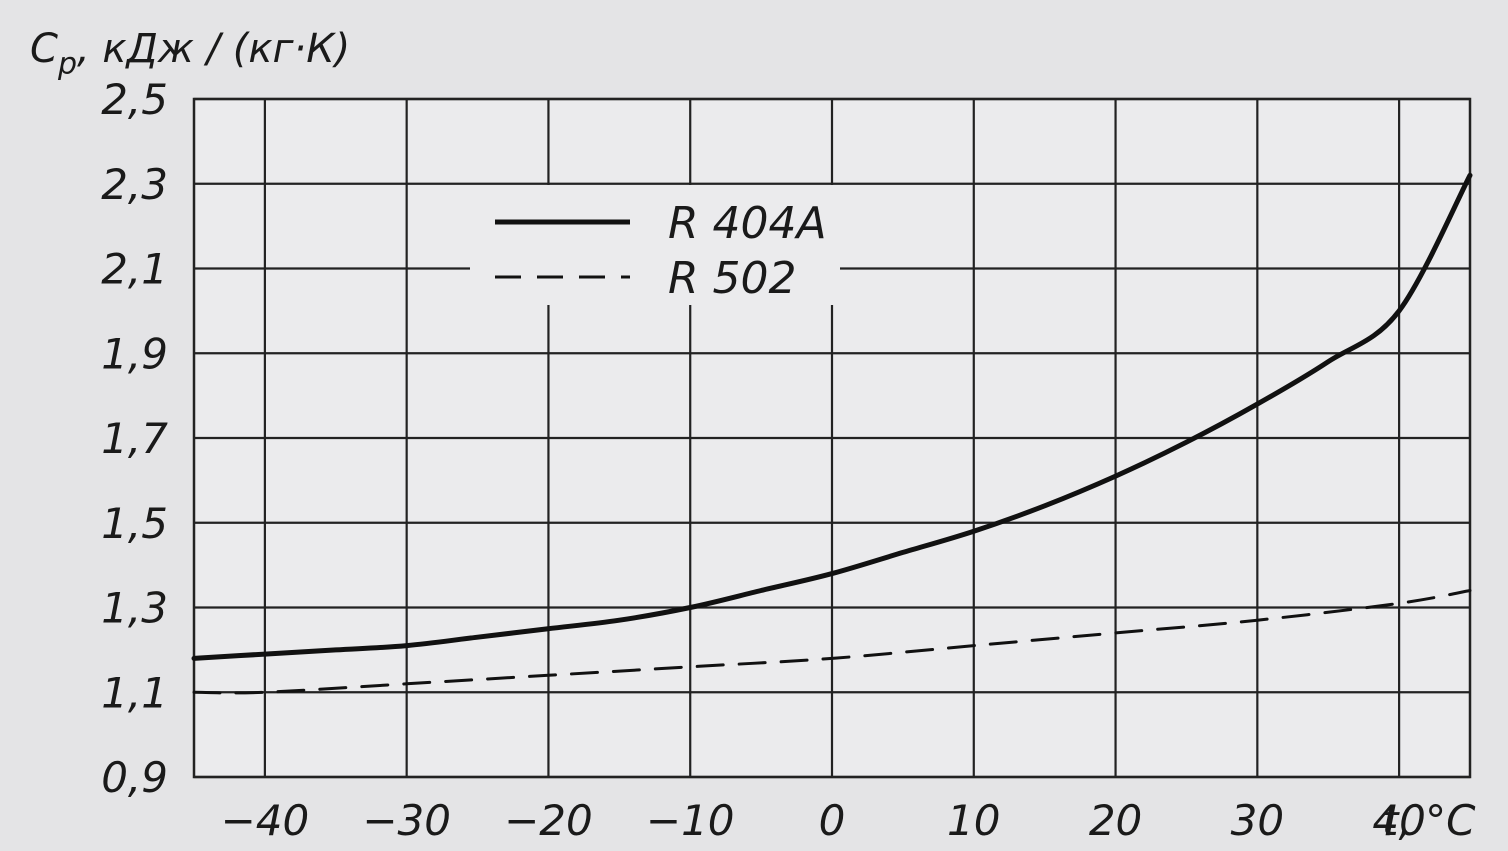  I want to click on y-tick-label: 0,9, so click(134, 777).